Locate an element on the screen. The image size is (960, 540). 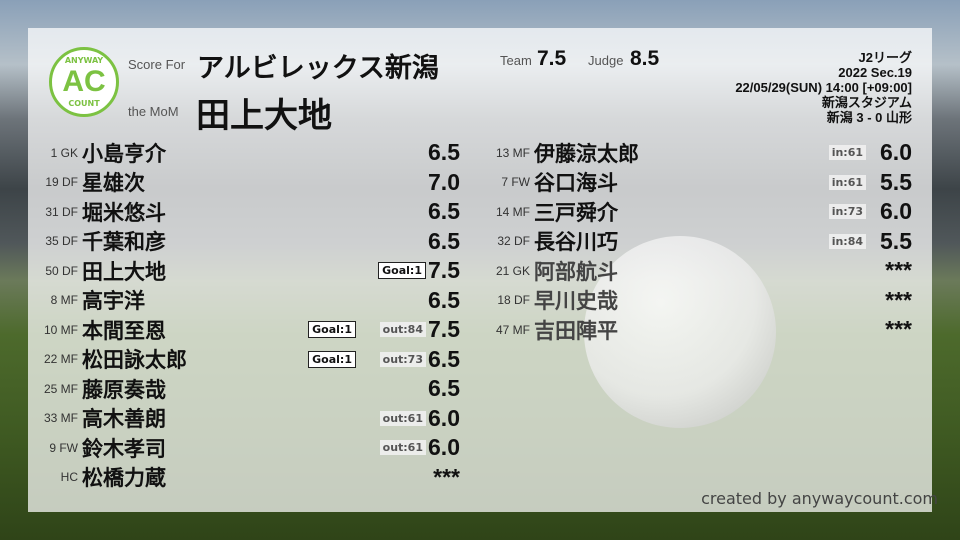
player-name: 早川史哉 is located at coordinates (576, 301).